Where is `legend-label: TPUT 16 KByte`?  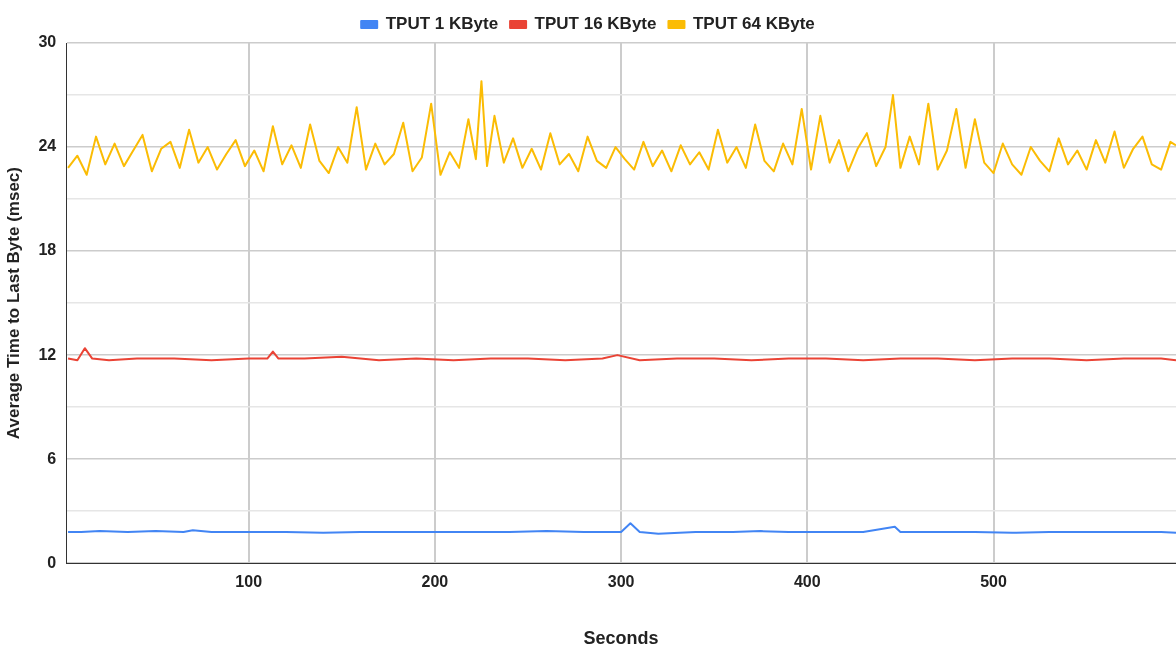
legend-label: TPUT 16 KByte is located at coordinates (595, 24).